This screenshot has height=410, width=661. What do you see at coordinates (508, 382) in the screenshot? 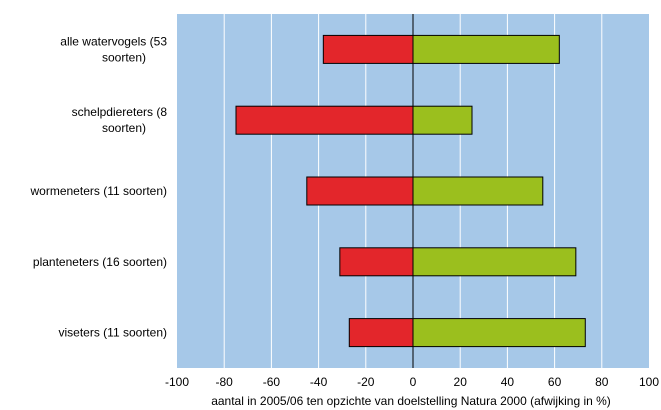
I see `x-tick-label: 40` at bounding box center [508, 382].